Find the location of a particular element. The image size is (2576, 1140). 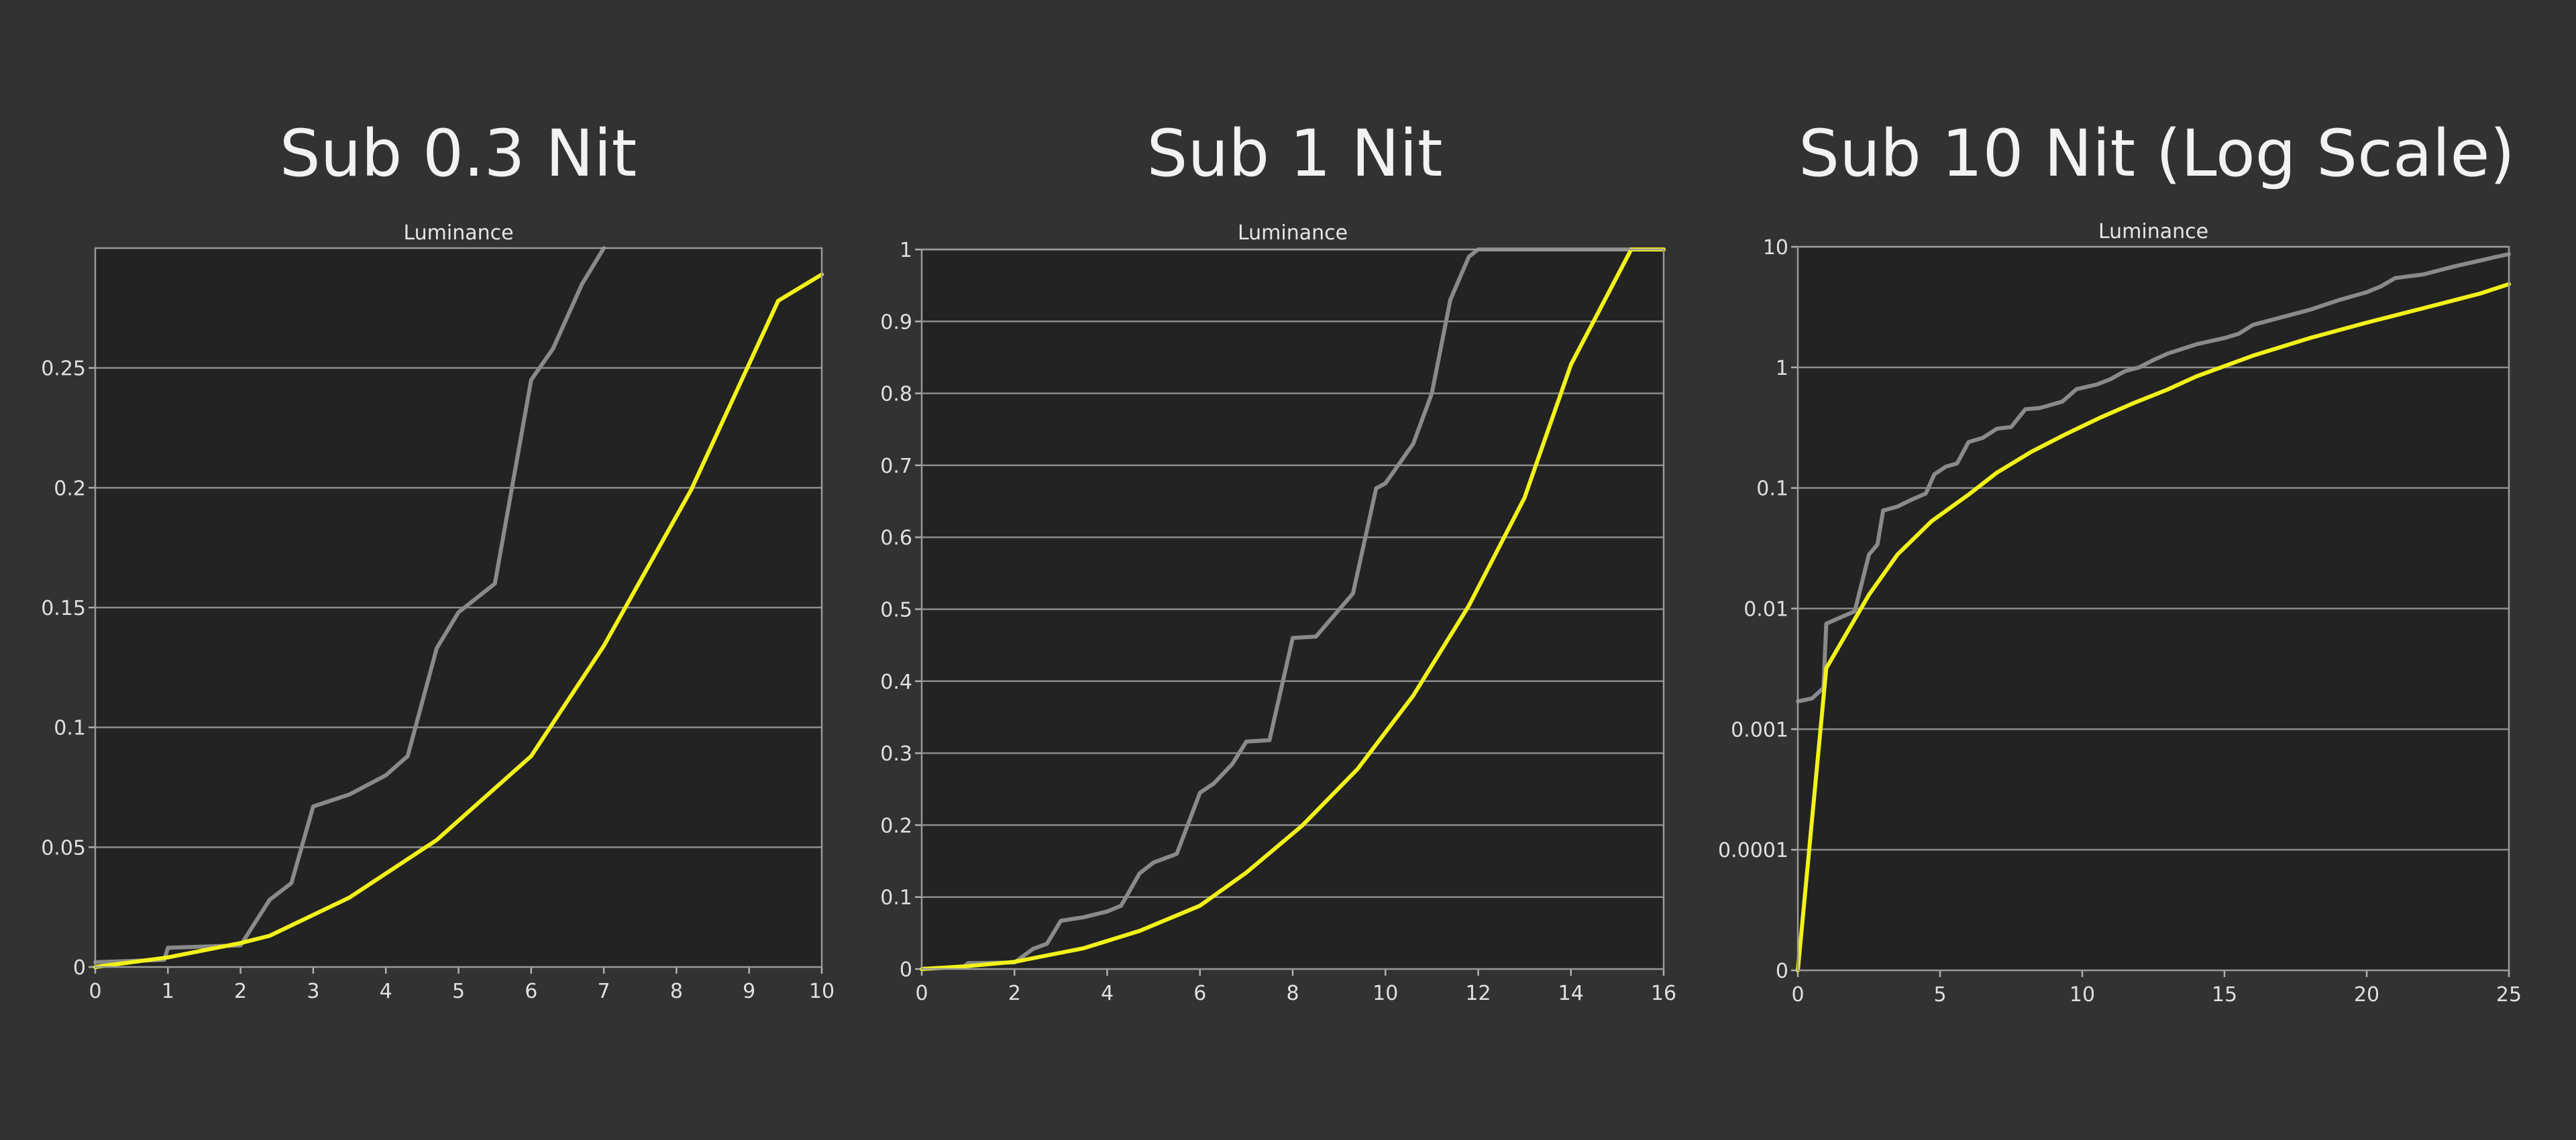

x-tick-label: 12 is located at coordinates (1478, 993).